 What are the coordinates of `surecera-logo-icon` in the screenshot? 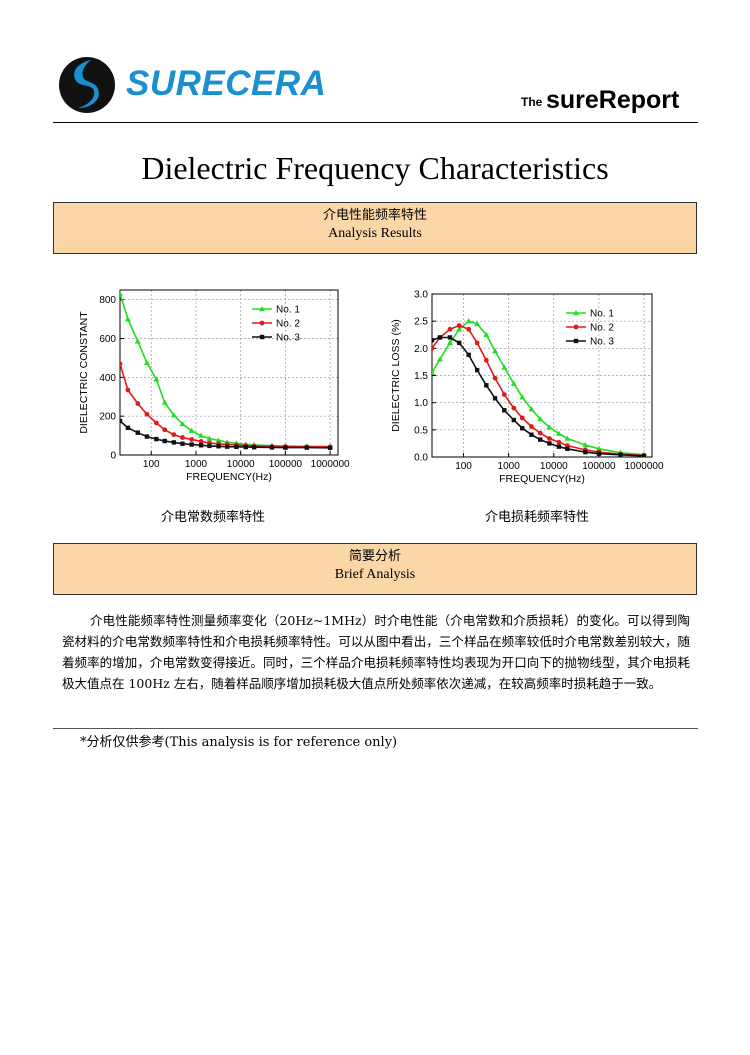 It's located at (87, 85).